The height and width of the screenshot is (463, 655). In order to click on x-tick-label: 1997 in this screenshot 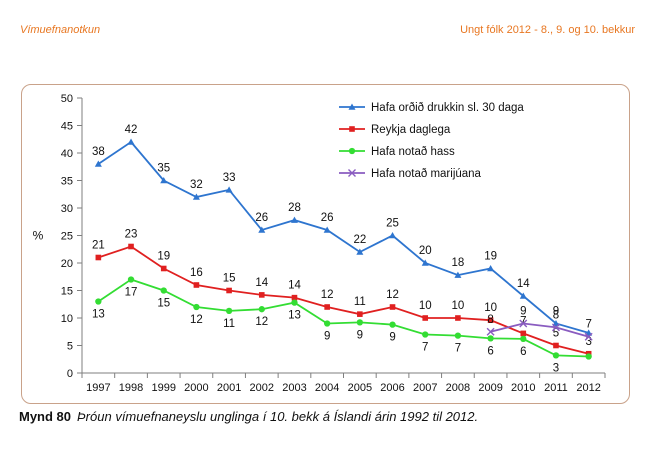, I will do `click(98, 388)`.